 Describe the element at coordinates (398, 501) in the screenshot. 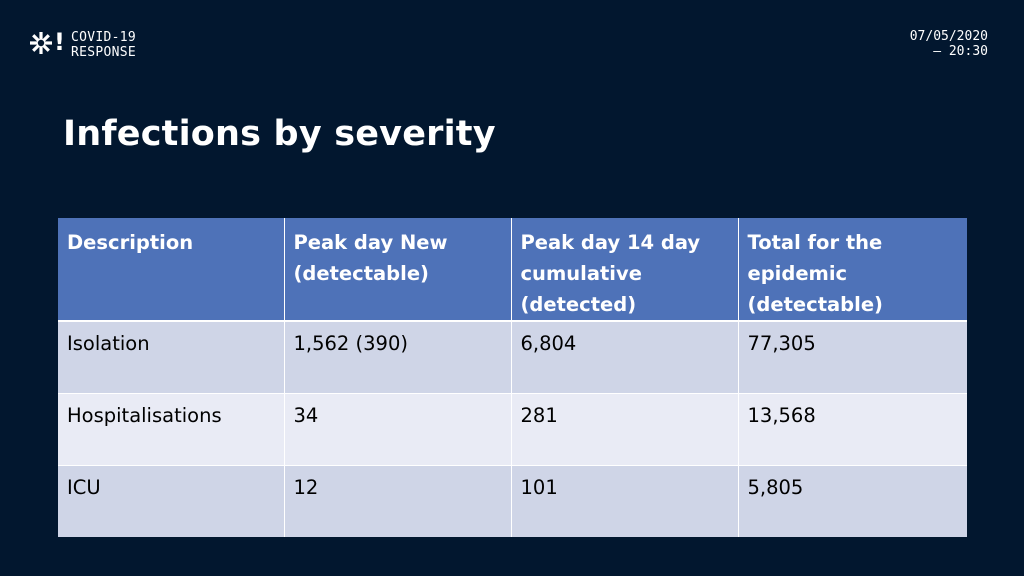

I see `table-cell: 12` at that location.